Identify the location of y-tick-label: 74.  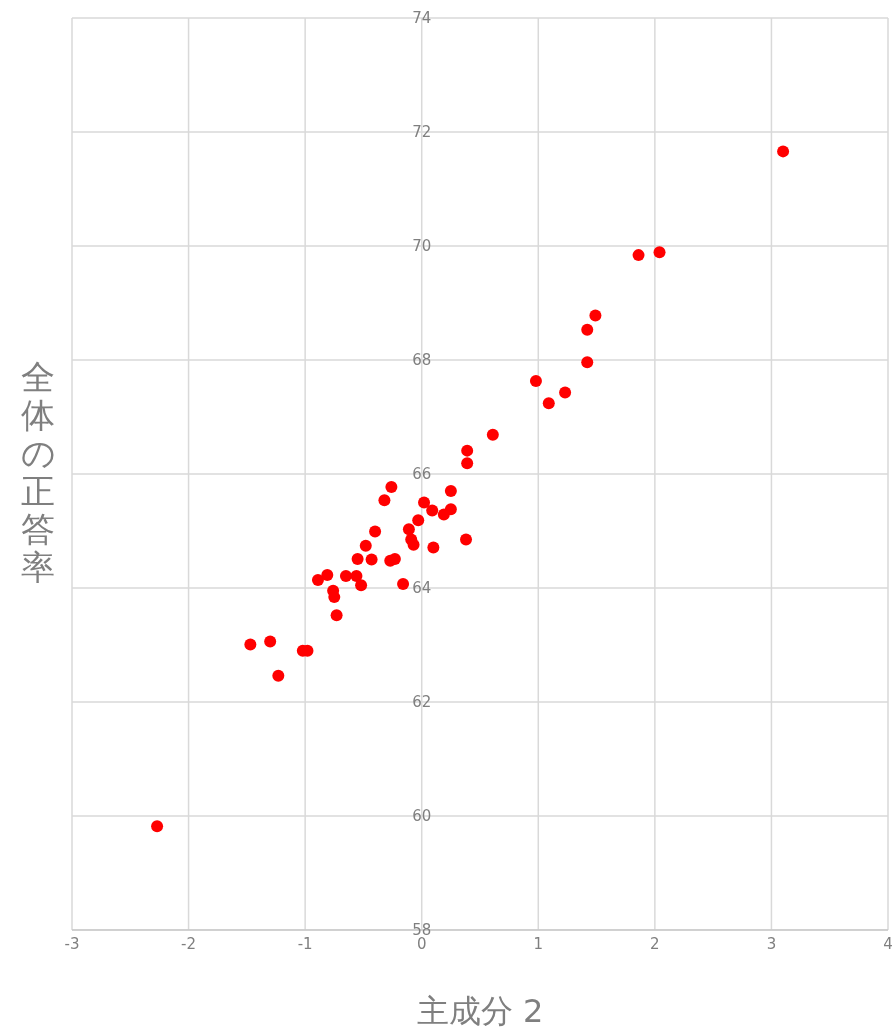
(422, 18).